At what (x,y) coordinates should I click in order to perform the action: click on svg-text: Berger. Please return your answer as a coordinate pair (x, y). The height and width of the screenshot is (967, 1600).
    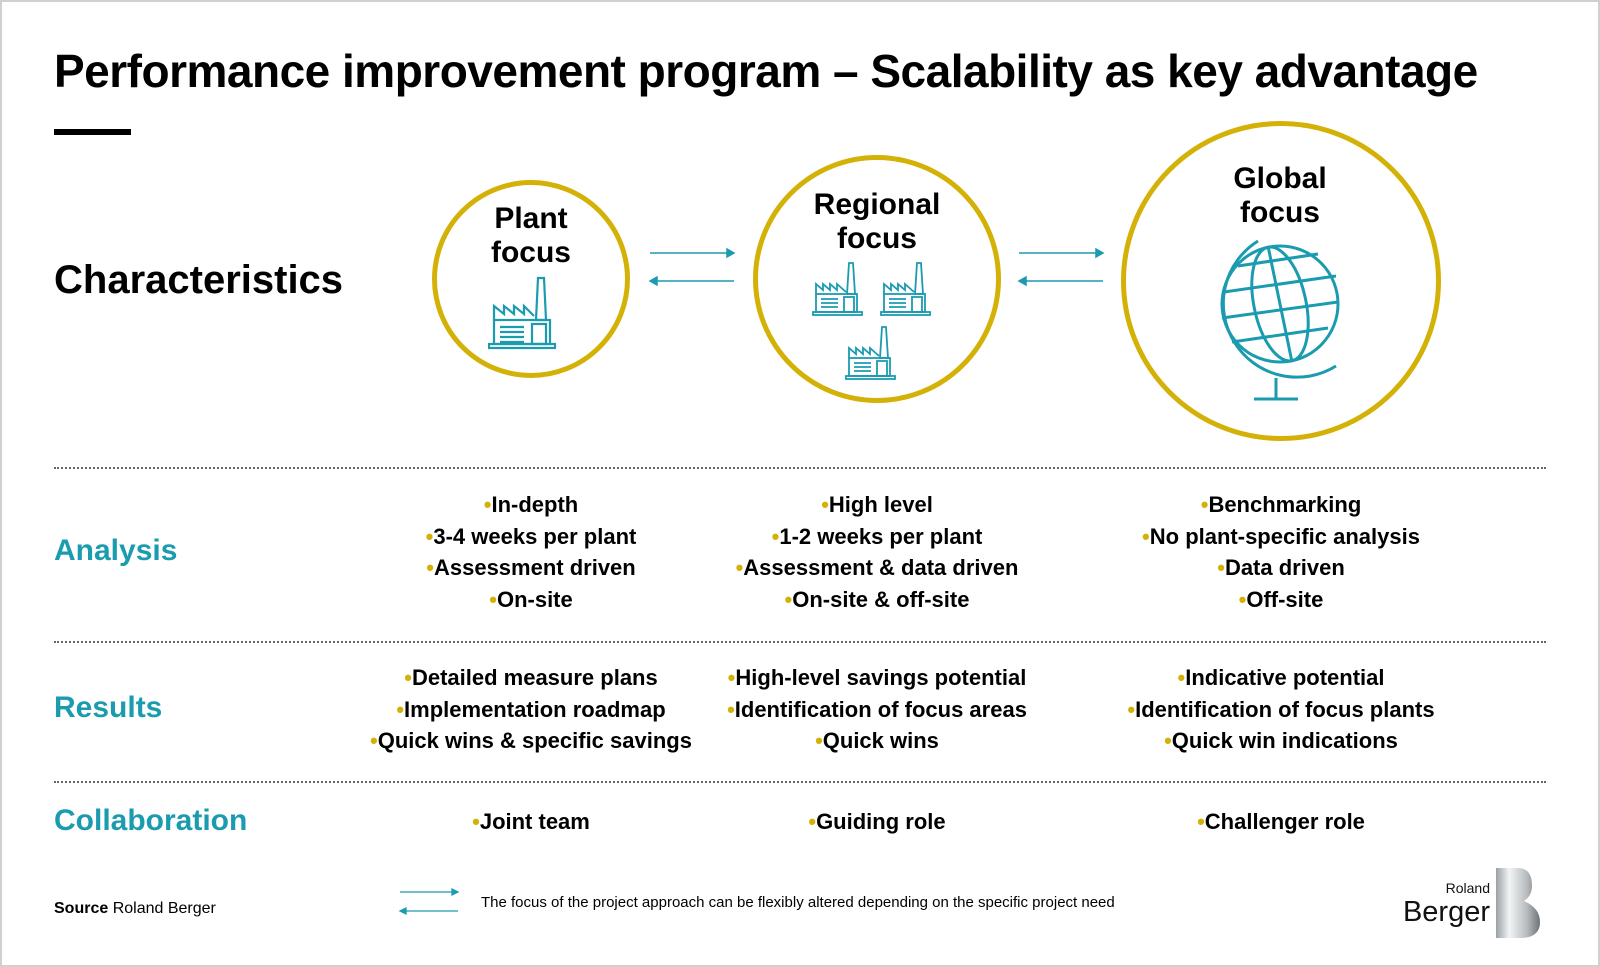
    Looking at the image, I should click on (1446, 912).